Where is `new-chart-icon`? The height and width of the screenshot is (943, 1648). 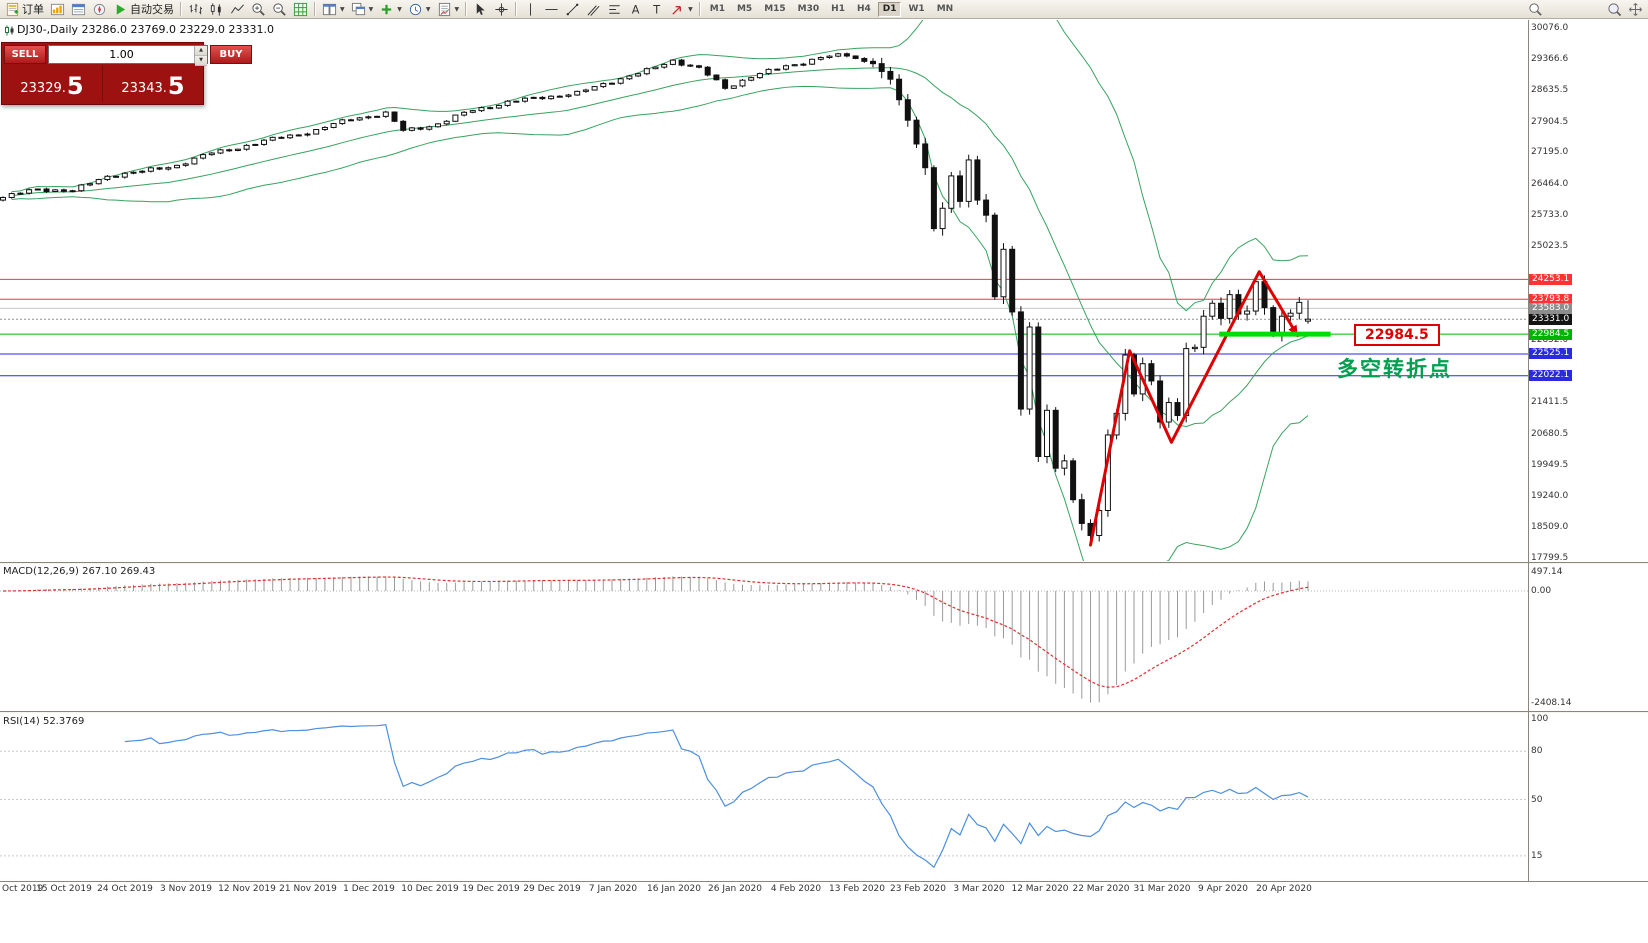 new-chart-icon is located at coordinates (57, 9).